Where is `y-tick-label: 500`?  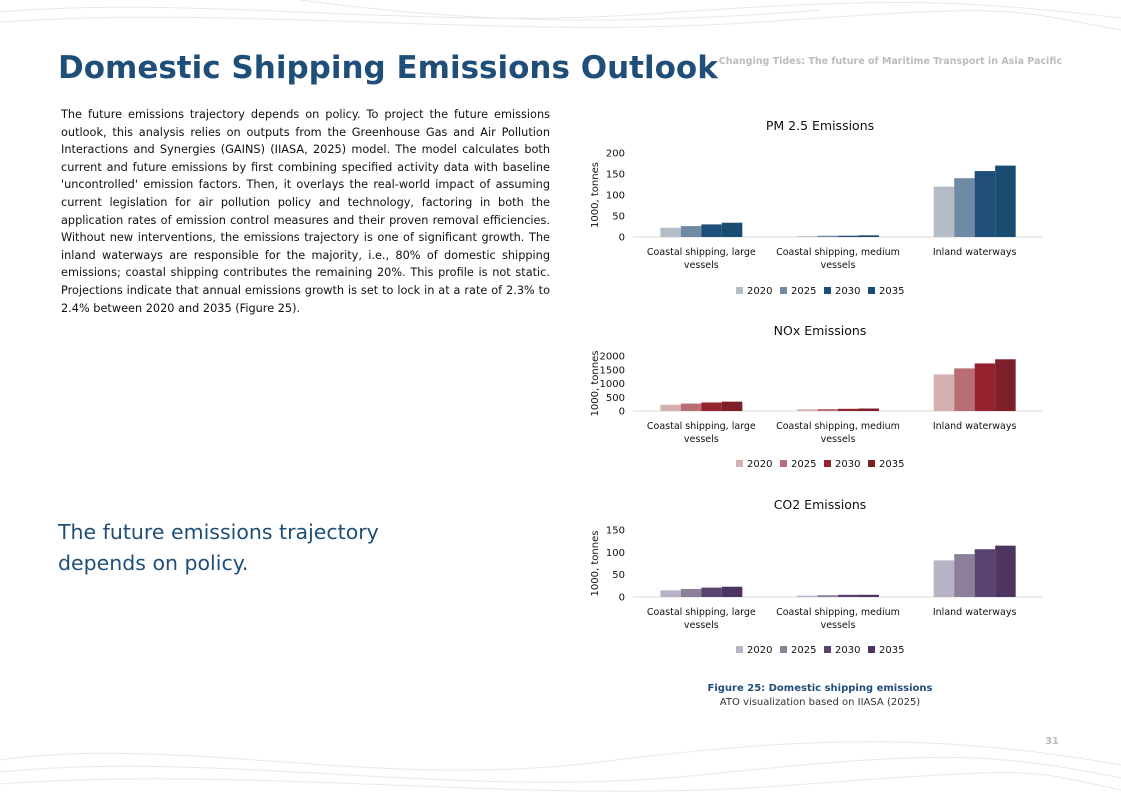
y-tick-label: 500 is located at coordinates (615, 398).